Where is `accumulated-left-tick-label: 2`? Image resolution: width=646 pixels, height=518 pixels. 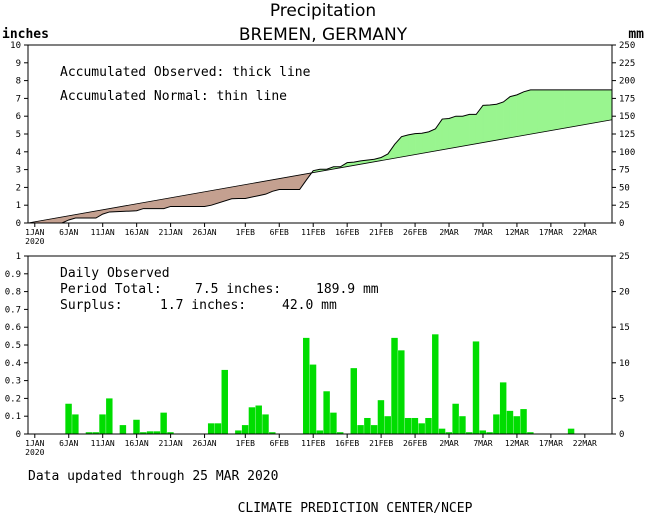
accumulated-left-tick-label: 2 is located at coordinates (18, 188).